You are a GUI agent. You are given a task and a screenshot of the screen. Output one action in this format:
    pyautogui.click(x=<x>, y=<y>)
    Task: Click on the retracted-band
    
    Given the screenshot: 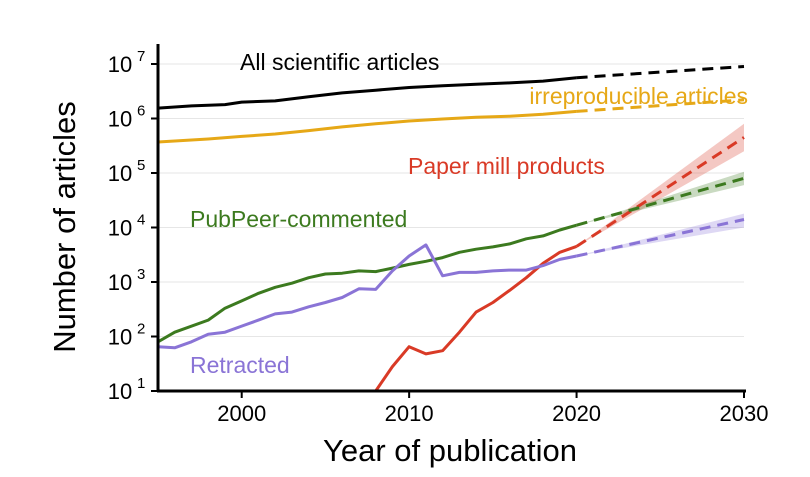 What is the action you would take?
    pyautogui.click(x=660, y=234)
    